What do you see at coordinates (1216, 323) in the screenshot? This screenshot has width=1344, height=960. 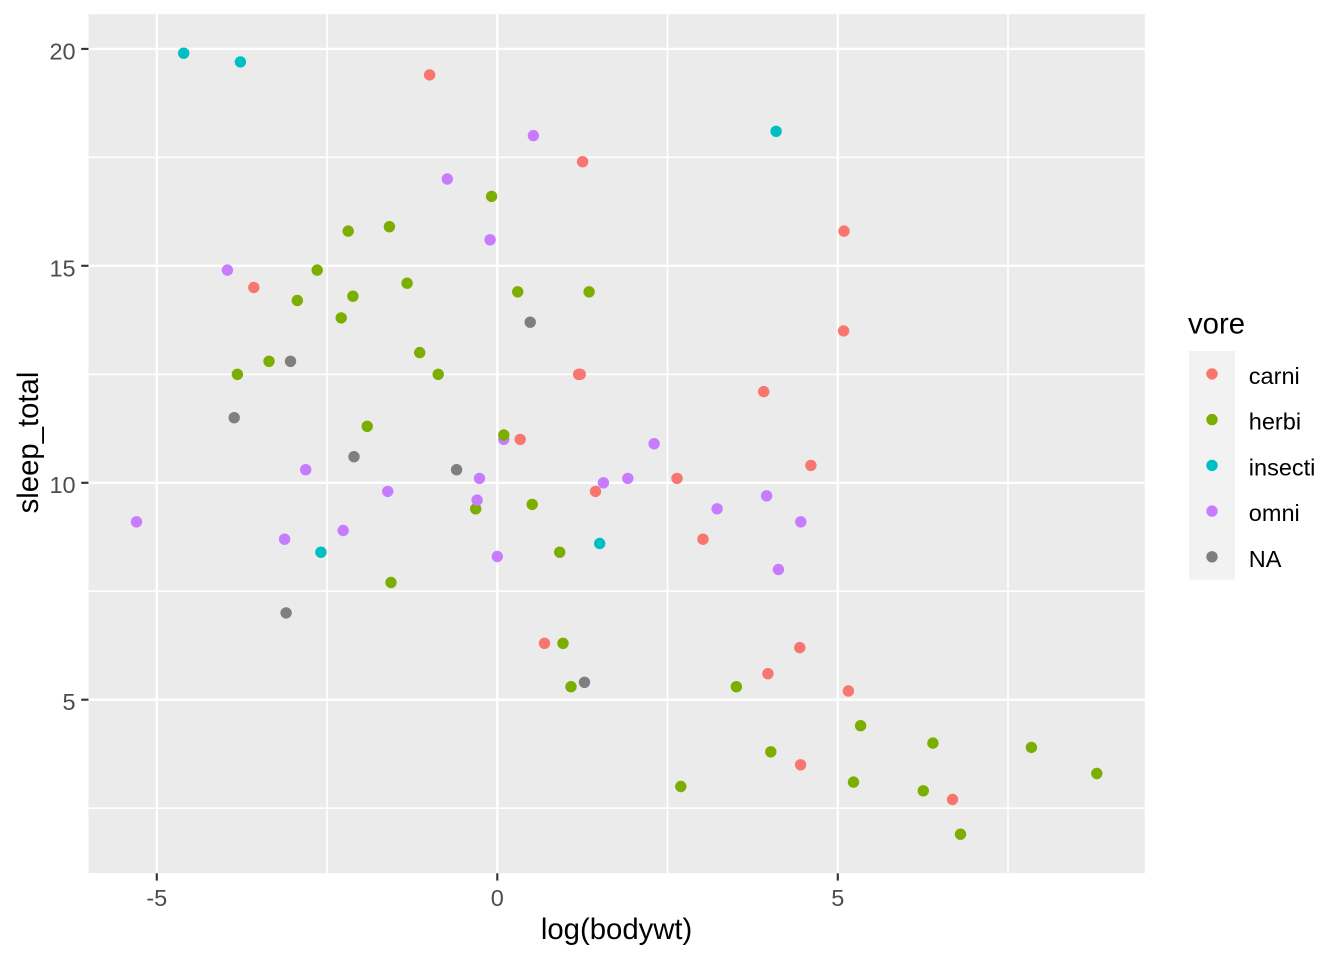 I see `svg-text: vore` at bounding box center [1216, 323].